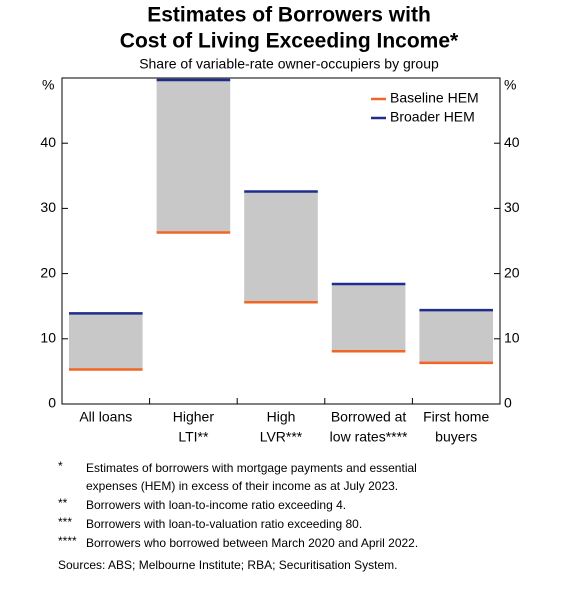 This screenshot has height=593, width=579. I want to click on x-tick-label: LTI**, so click(193, 437).